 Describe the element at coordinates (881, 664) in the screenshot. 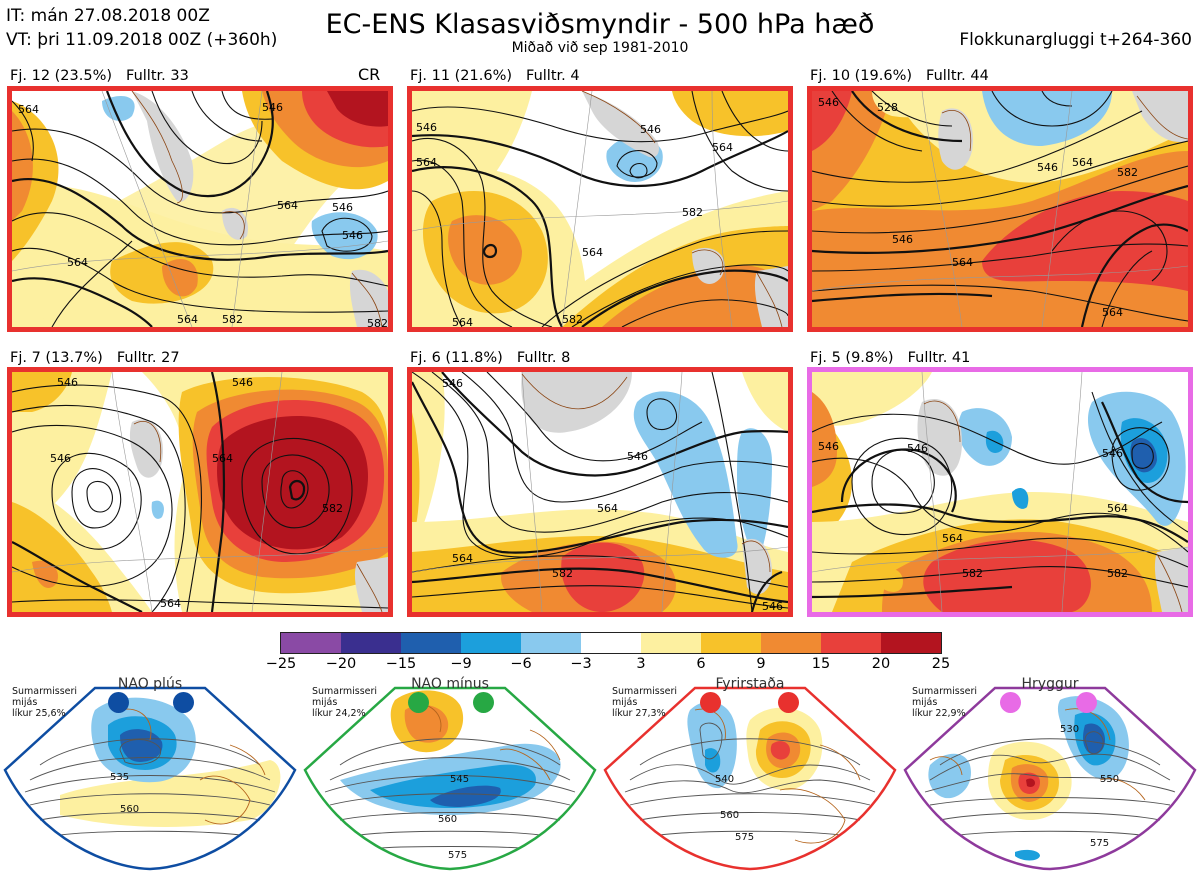

I see `colorbar-tick-label: 20` at that location.